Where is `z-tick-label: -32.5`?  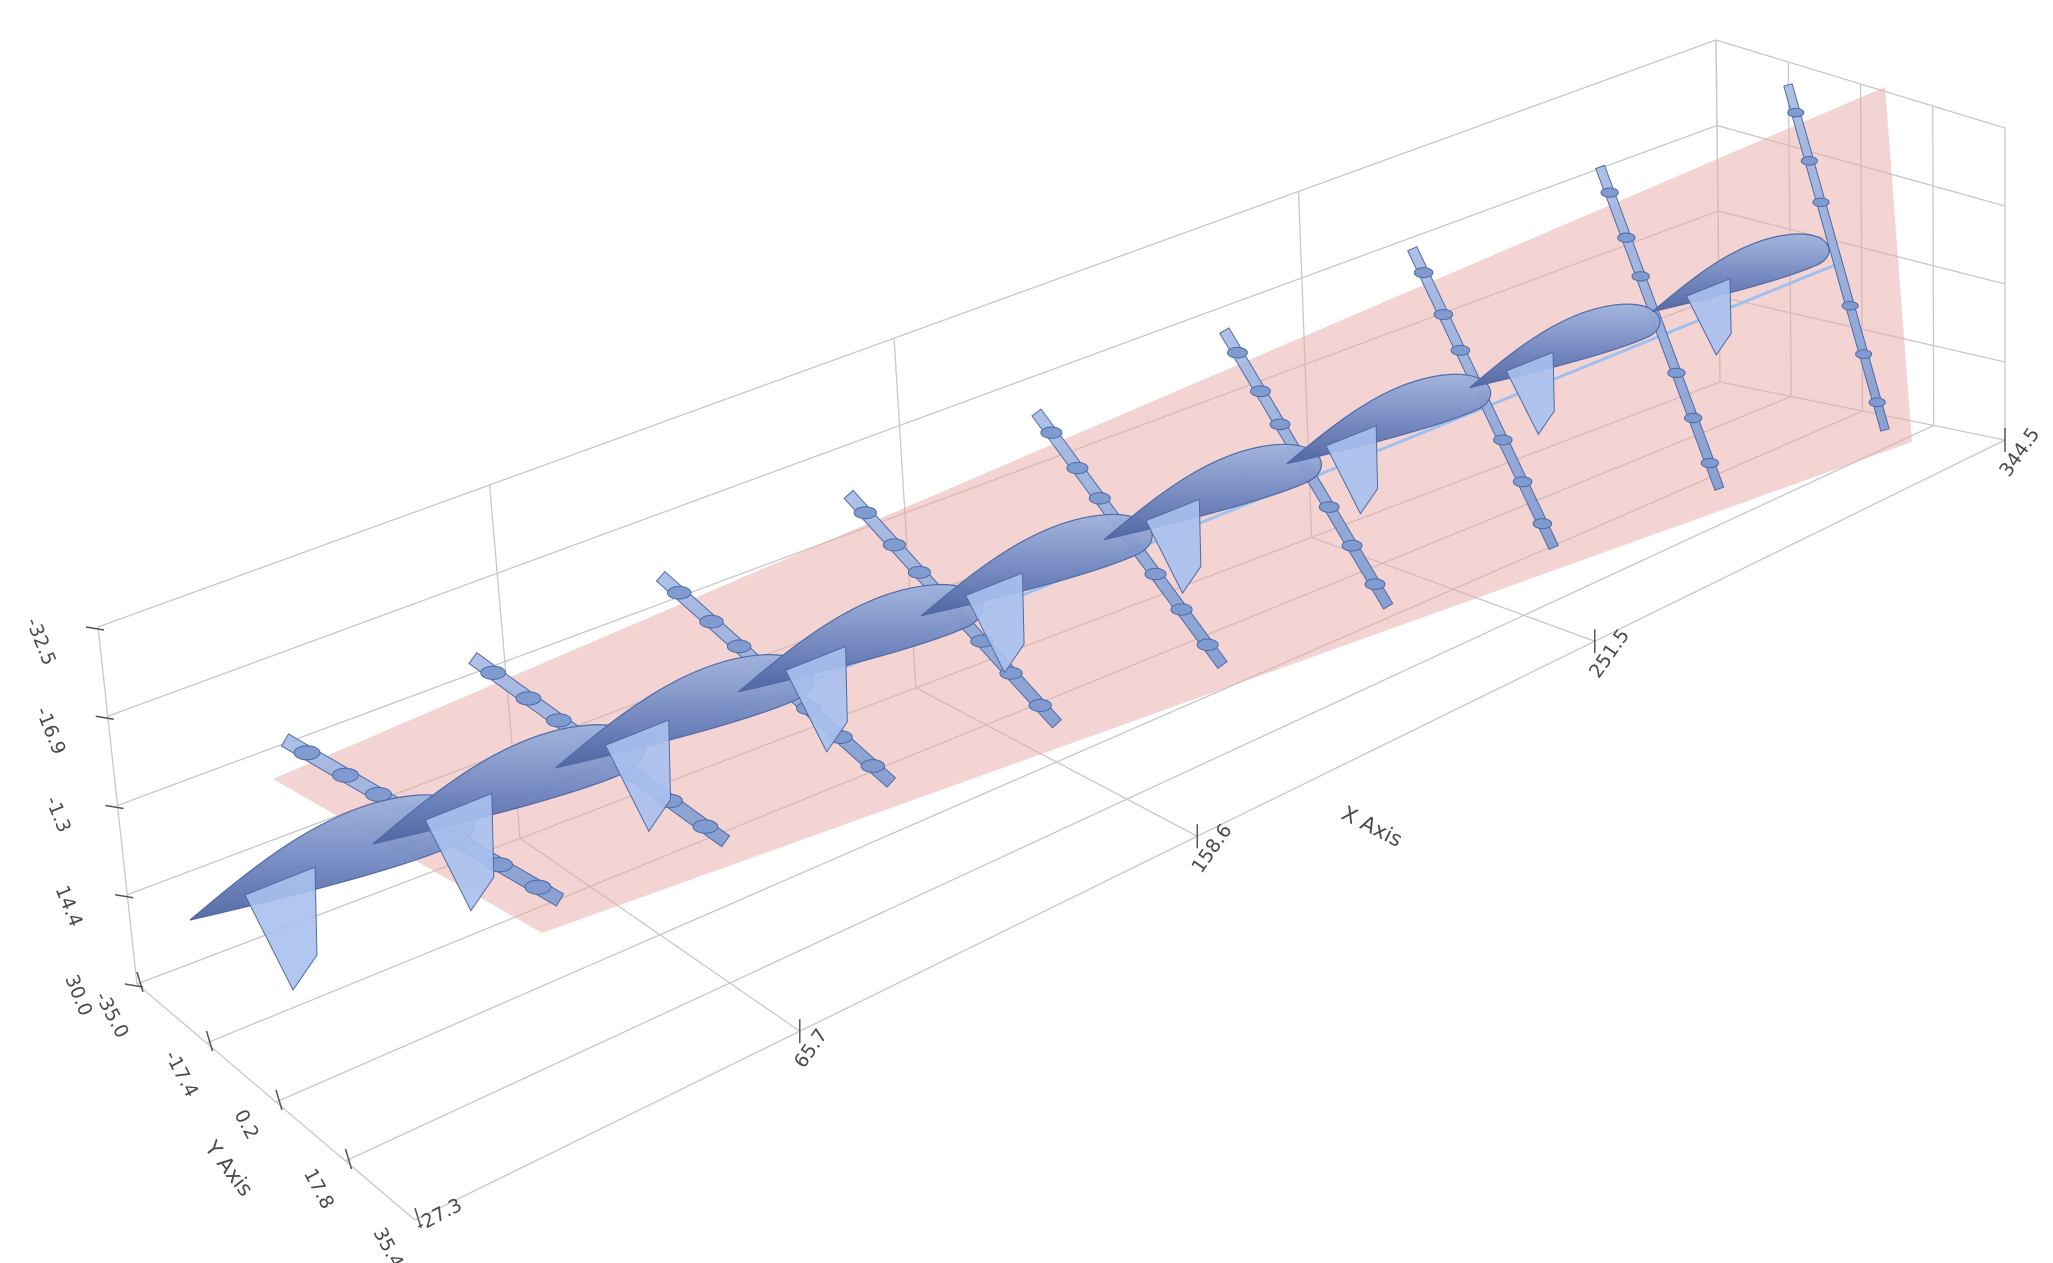 z-tick-label: -32.5 is located at coordinates (40, 642).